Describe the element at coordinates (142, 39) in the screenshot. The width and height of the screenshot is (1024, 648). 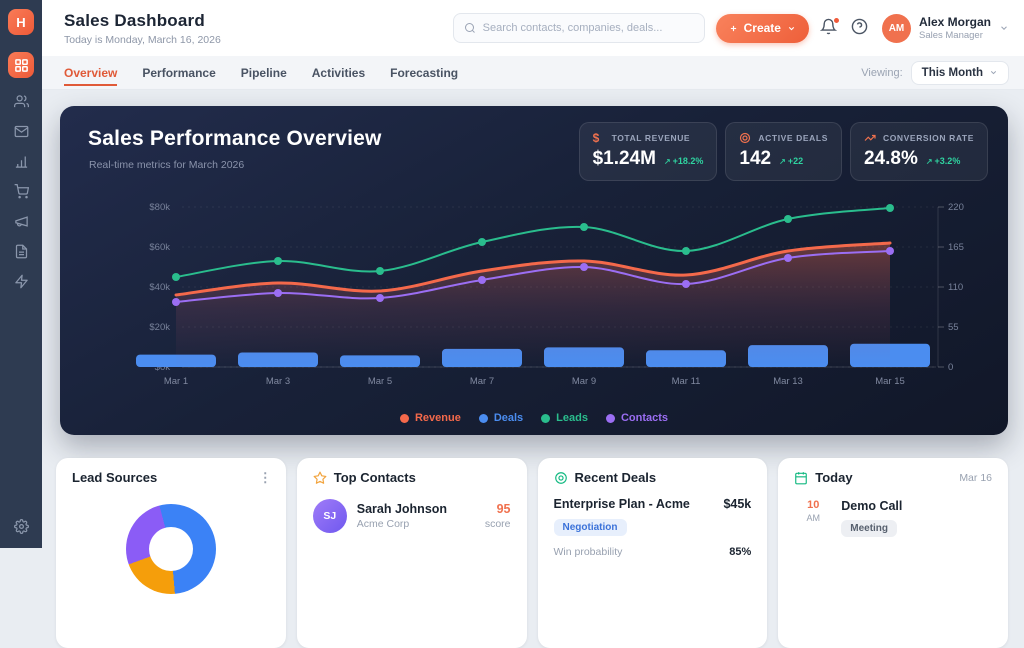
I see `page-subtitle: Today is Monday, March 16, 2026` at that location.